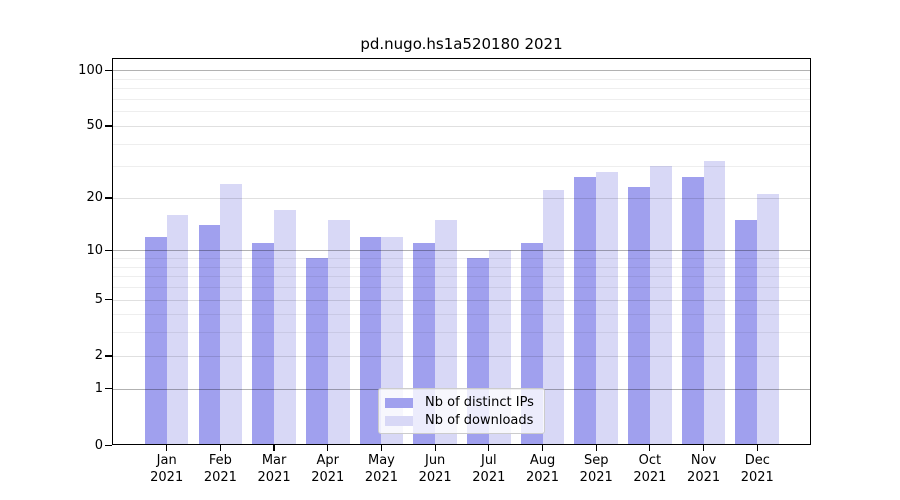 The image size is (900, 500). Describe the element at coordinates (209, 335) in the screenshot. I see `bar-distinct-ips-feb` at that location.